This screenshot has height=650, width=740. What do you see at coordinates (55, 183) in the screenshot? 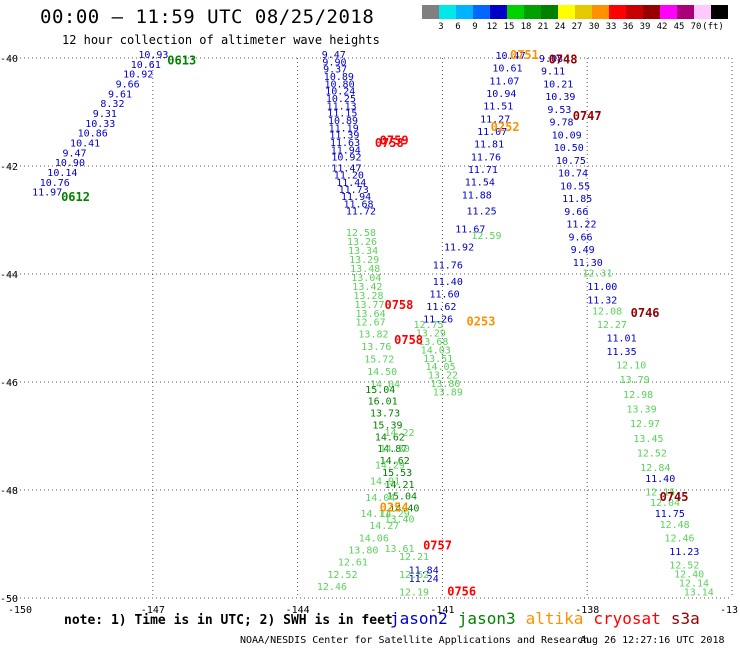
I see `wave-height-value: 10.76` at bounding box center [55, 183].